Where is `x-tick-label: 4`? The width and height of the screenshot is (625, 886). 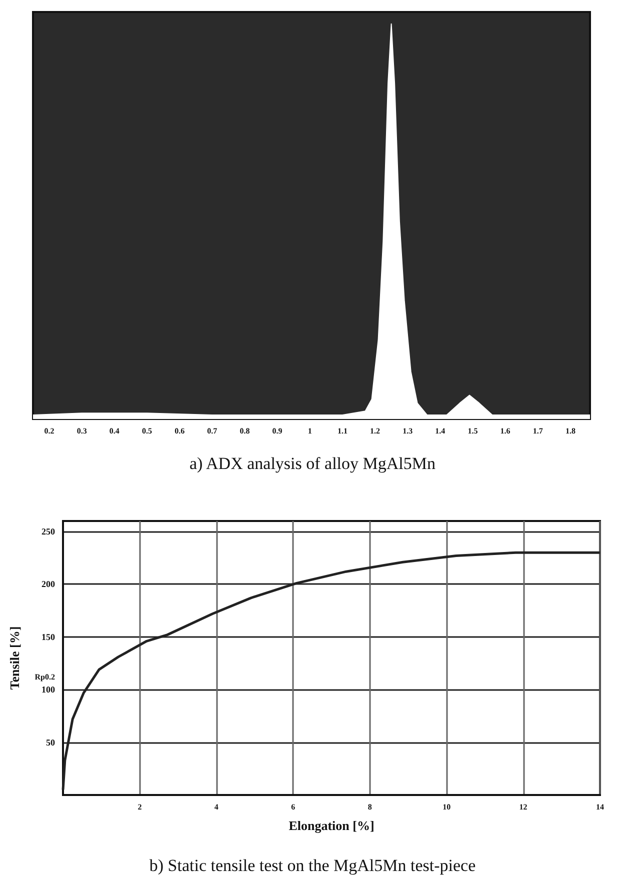 x-tick-label: 4 is located at coordinates (216, 807).